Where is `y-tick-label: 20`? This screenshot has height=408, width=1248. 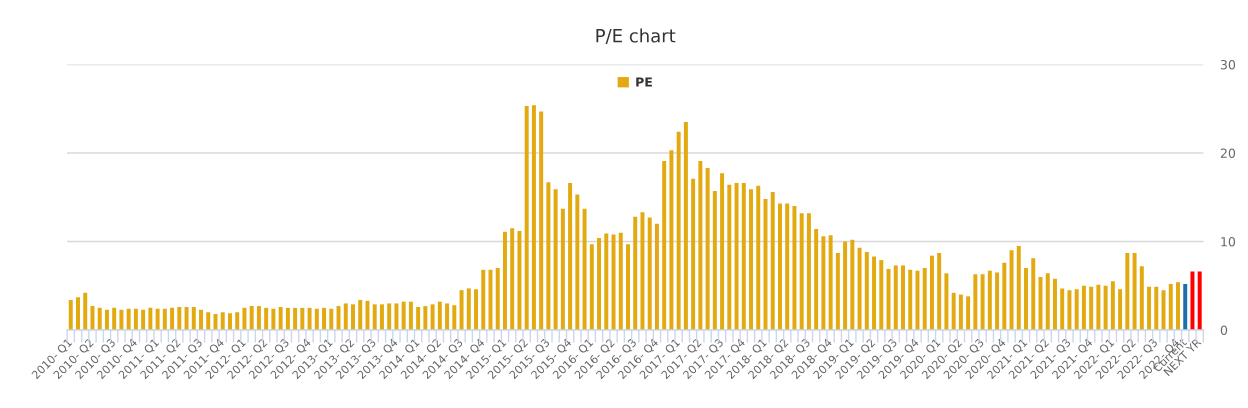
y-tick-label: 20 is located at coordinates (1228, 153).